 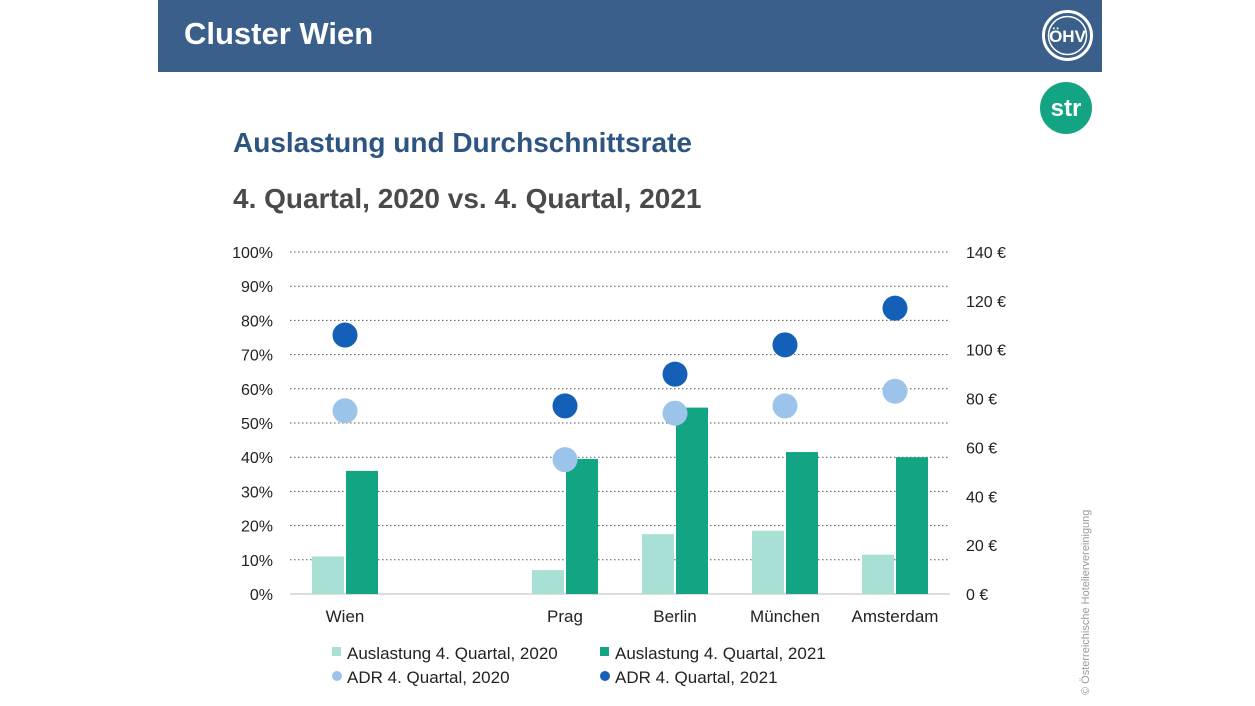 I want to click on x-tick-label: Wien, so click(x=345, y=616).